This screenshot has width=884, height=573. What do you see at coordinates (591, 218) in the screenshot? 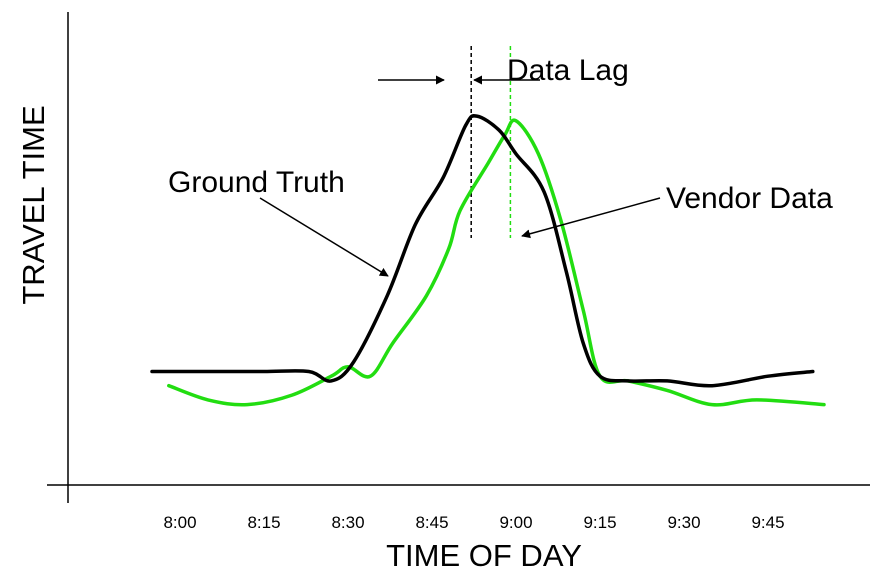
I see `vendor-data-pointer-arrow` at bounding box center [591, 218].